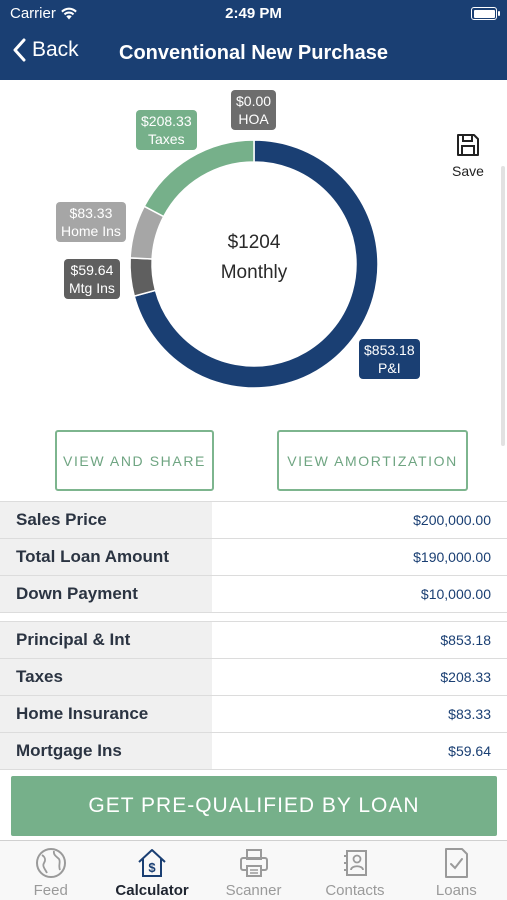 This screenshot has height=900, width=507. I want to click on table-row: Total Loan Amount $190,000.00, so click(253, 557).